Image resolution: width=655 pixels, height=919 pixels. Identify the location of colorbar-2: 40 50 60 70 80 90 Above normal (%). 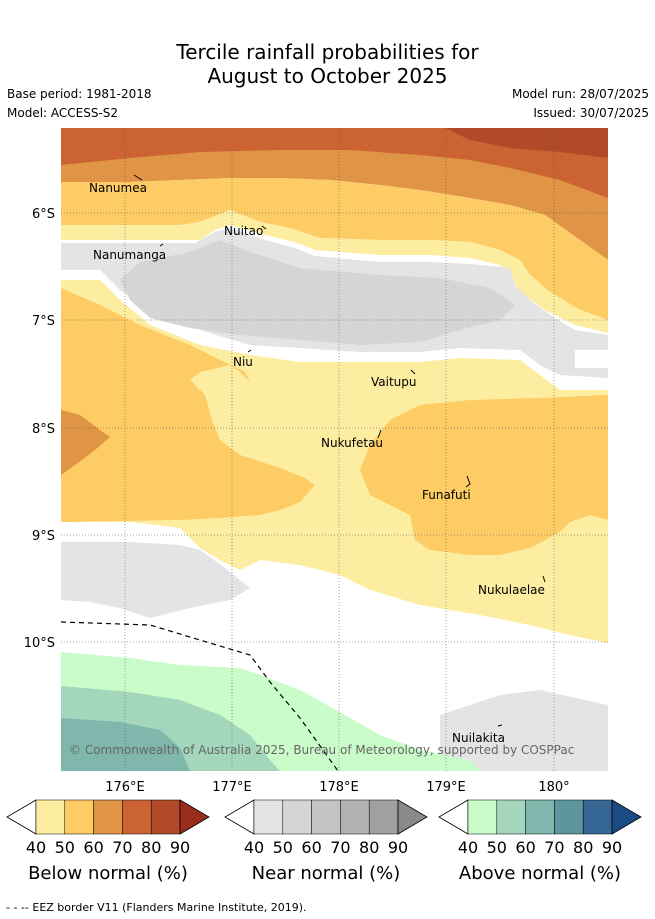
(540, 841).